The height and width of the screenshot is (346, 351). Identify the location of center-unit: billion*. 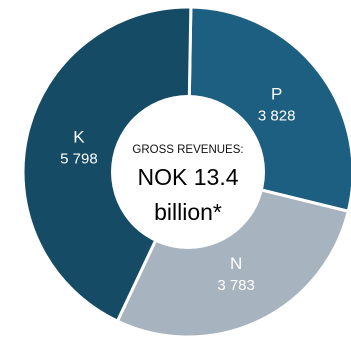
(188, 212).